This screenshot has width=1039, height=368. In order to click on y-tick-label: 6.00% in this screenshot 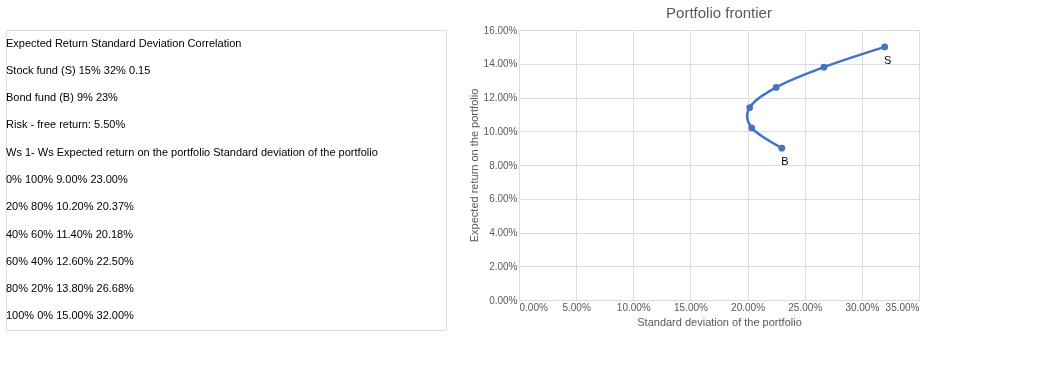, I will do `click(503, 199)`.